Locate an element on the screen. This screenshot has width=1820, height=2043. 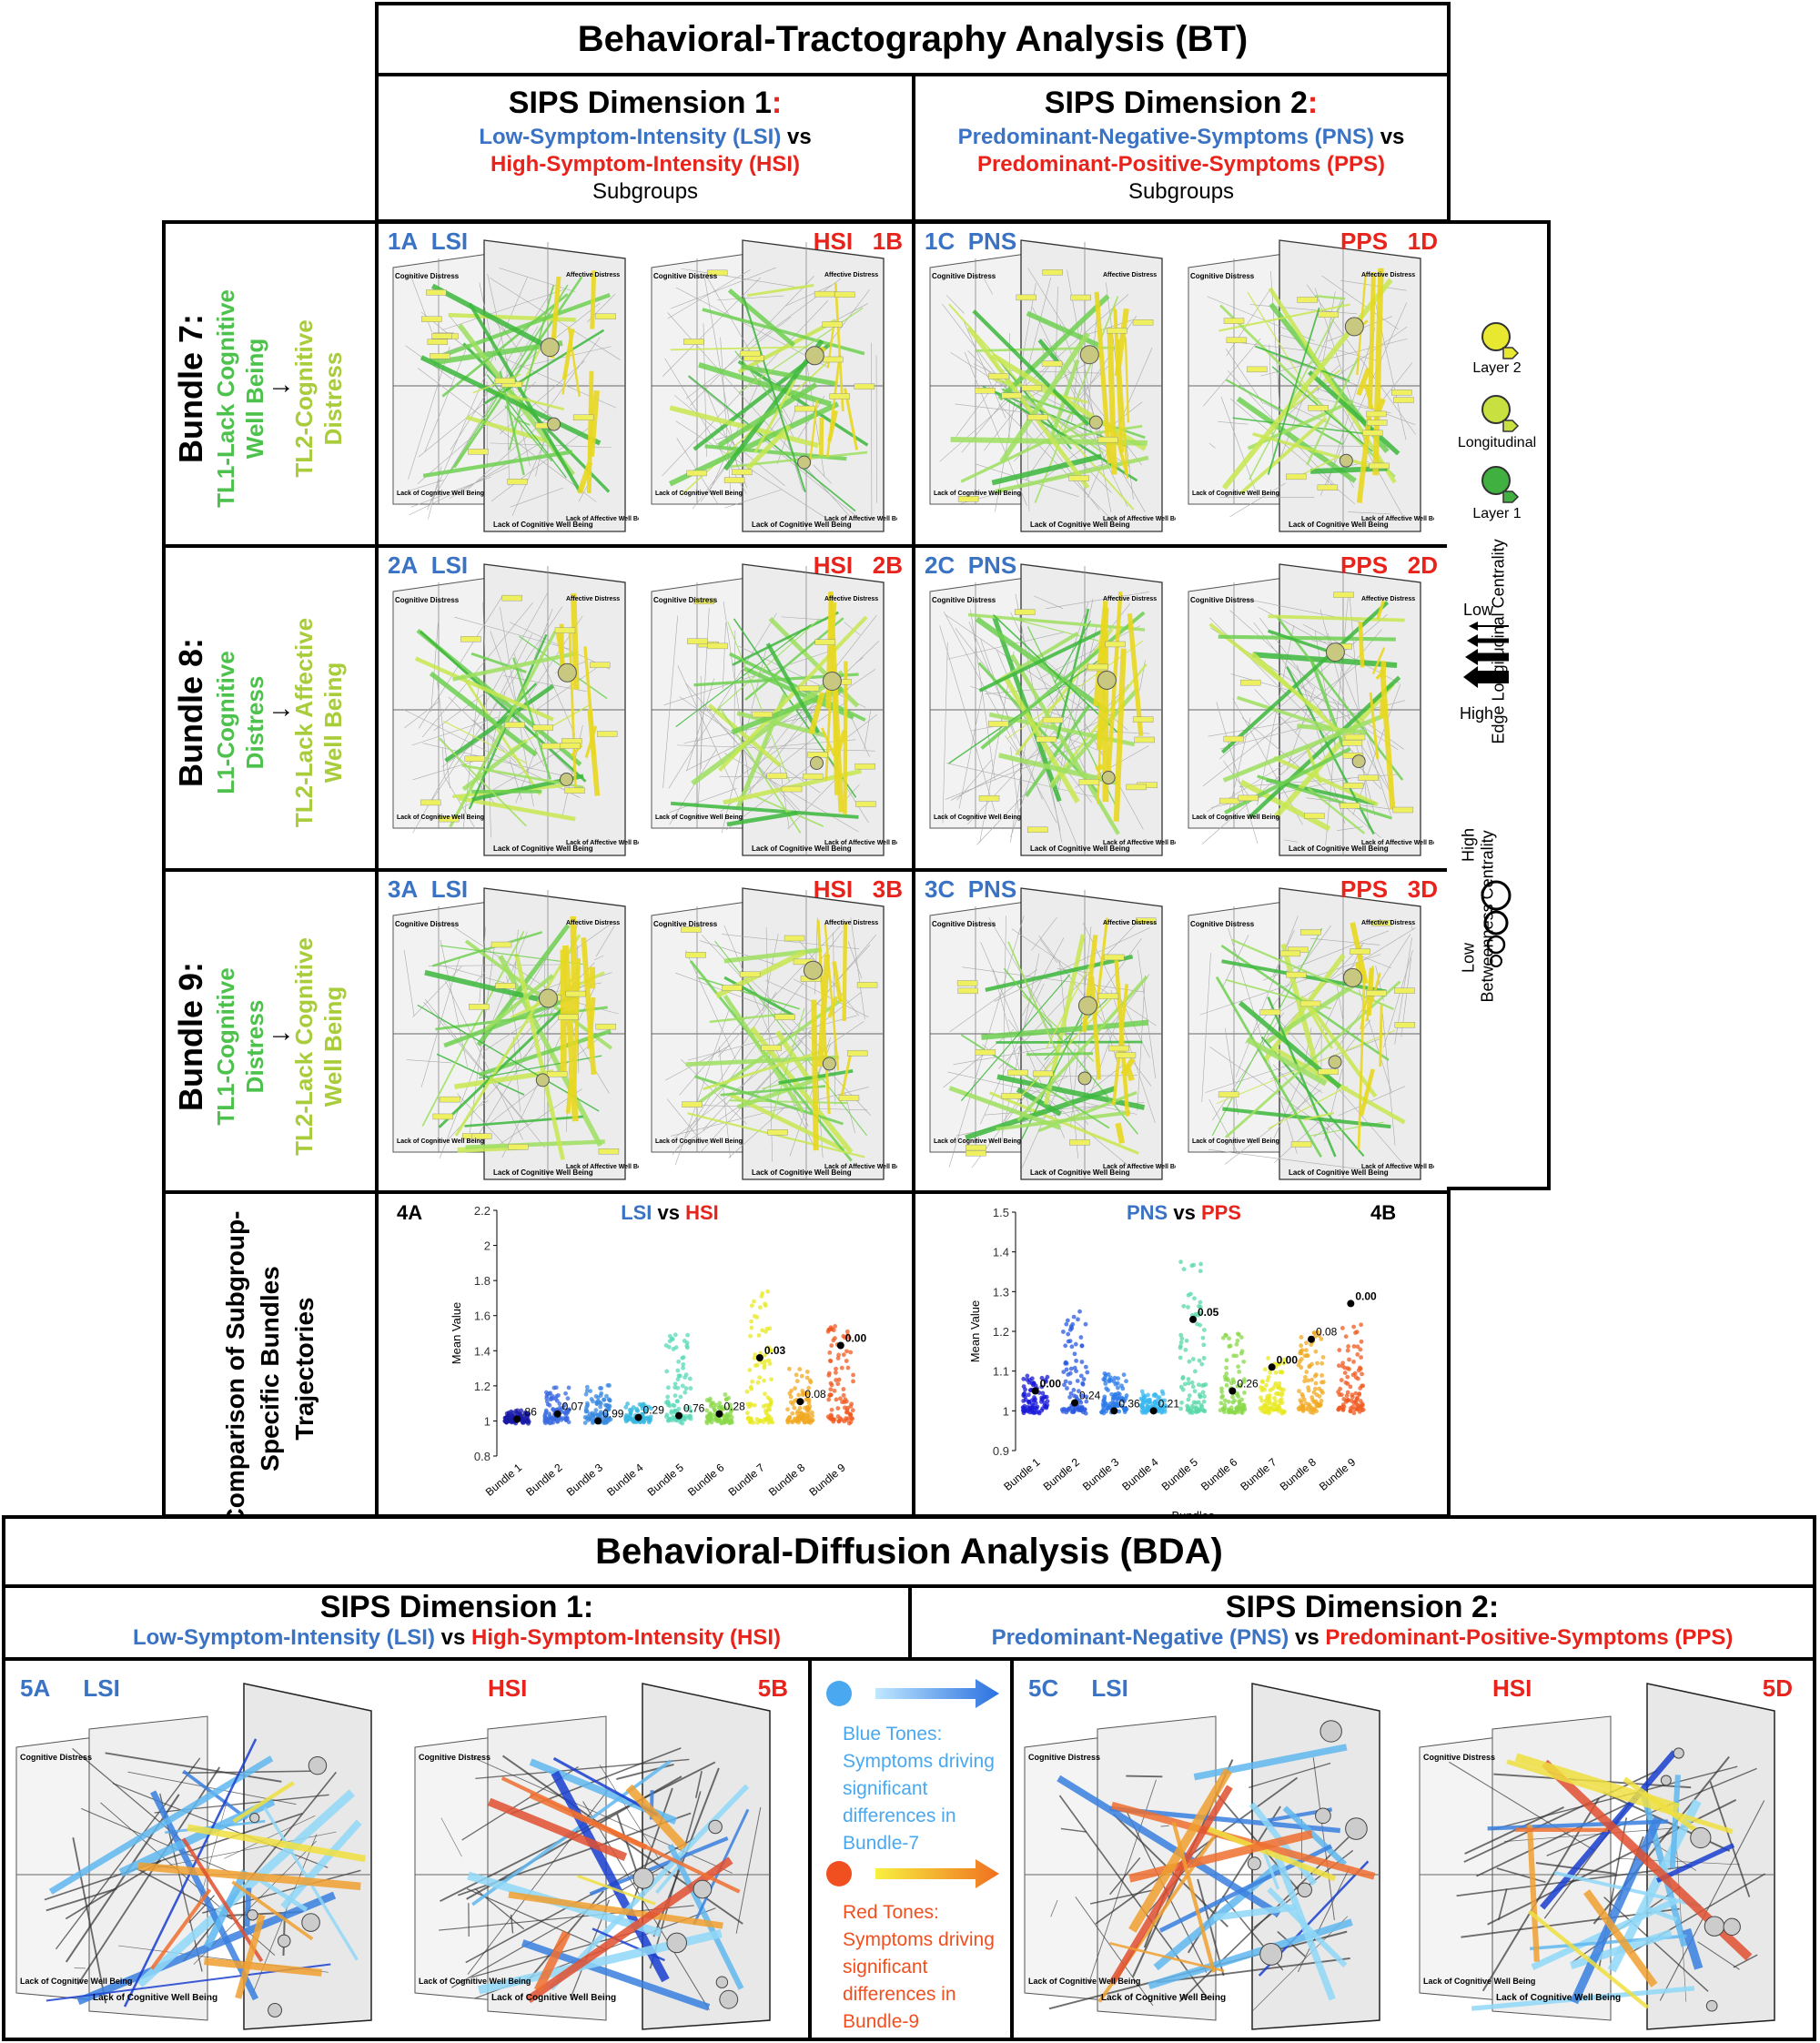
panel-label-right: HSI 2B is located at coordinates (858, 565).